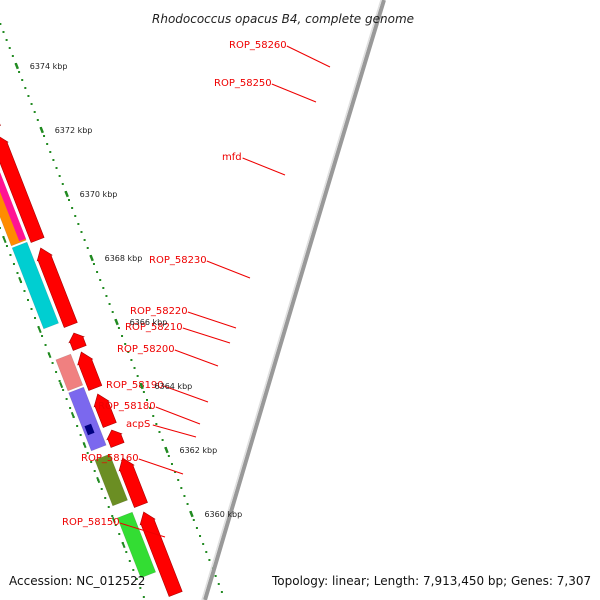 Image resolution: width=600 pixels, height=600 pixels. Describe the element at coordinates (283, 19) in the screenshot. I see `map-title: Rhodococcus opacus B4, complete genome` at that location.